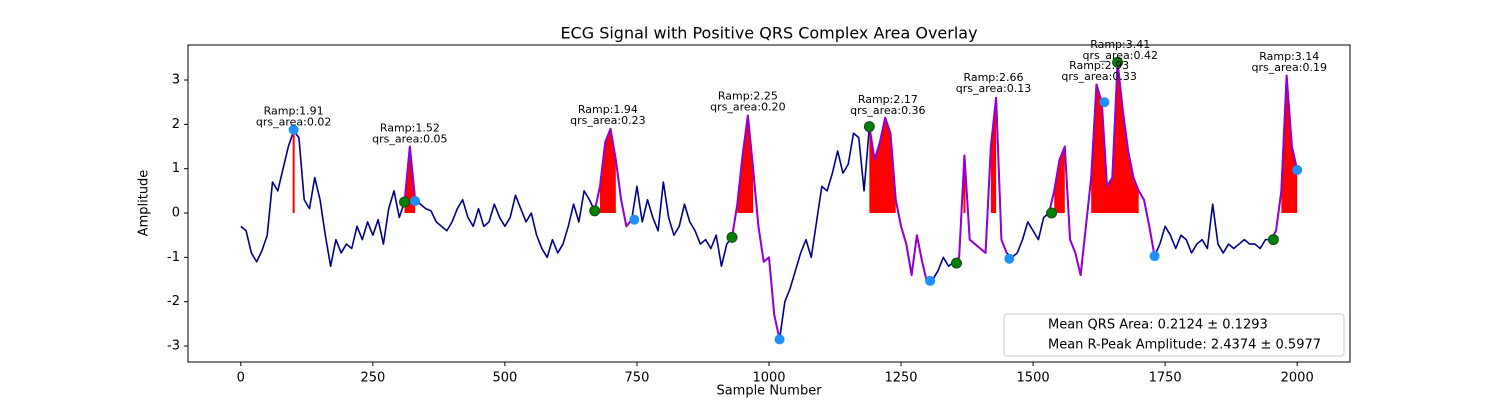 The image size is (1500, 400). What do you see at coordinates (608, 109) in the screenshot?
I see `annotation: Ramp:1.94` at bounding box center [608, 109].